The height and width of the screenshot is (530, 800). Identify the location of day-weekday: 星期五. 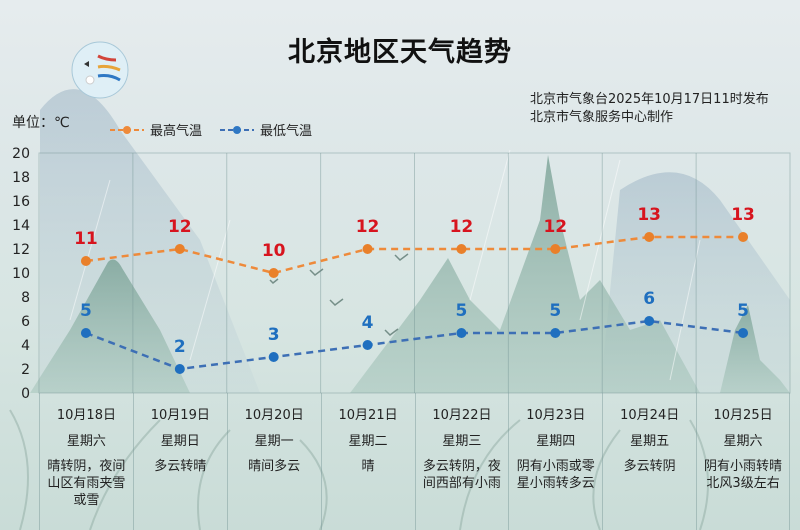
(650, 441).